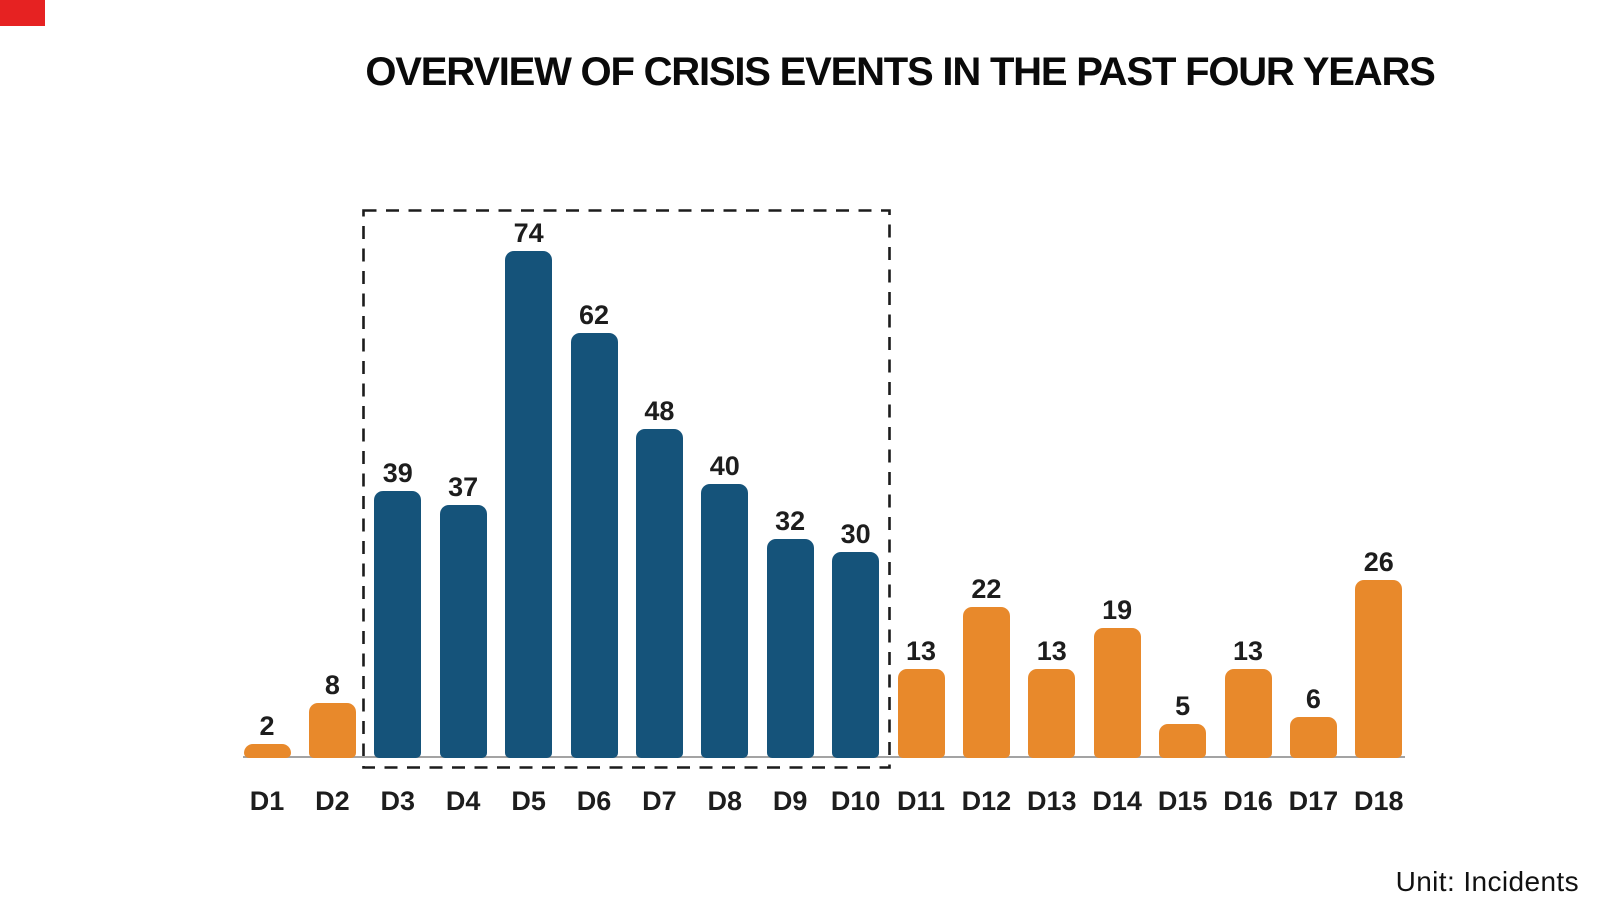 Image resolution: width=1609 pixels, height=913 pixels. Describe the element at coordinates (659, 411) in the screenshot. I see `bar-value-label: 48` at that location.